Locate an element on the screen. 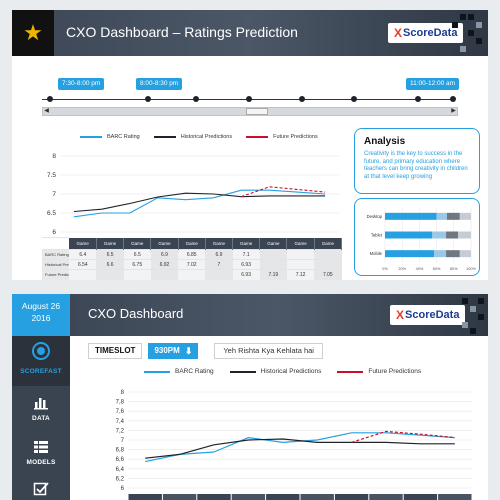 The width and height of the screenshot is (500, 500). y-tick-label: 8 is located at coordinates (54, 156).